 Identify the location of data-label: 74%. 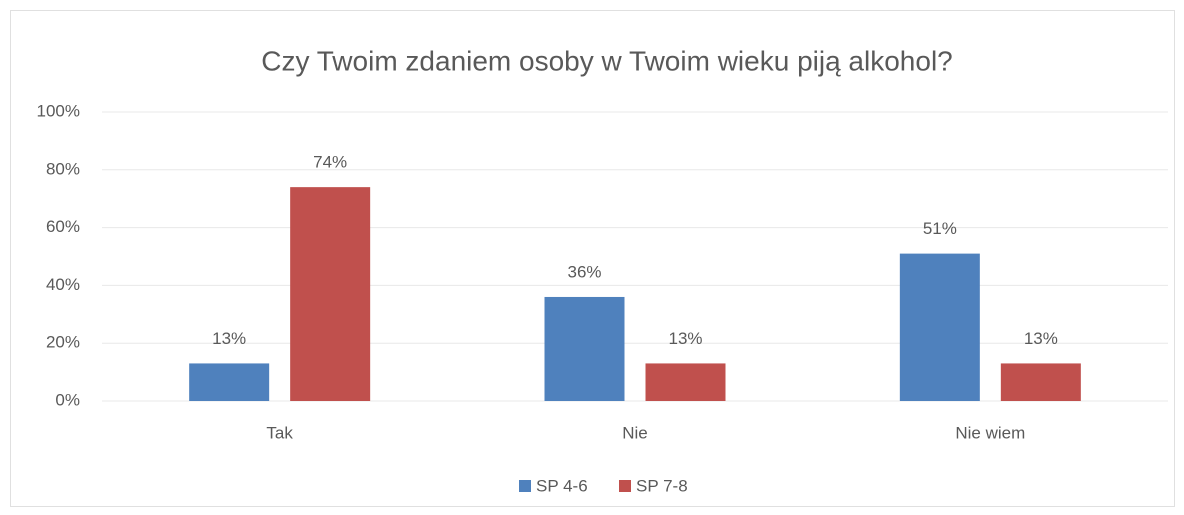
(330, 162).